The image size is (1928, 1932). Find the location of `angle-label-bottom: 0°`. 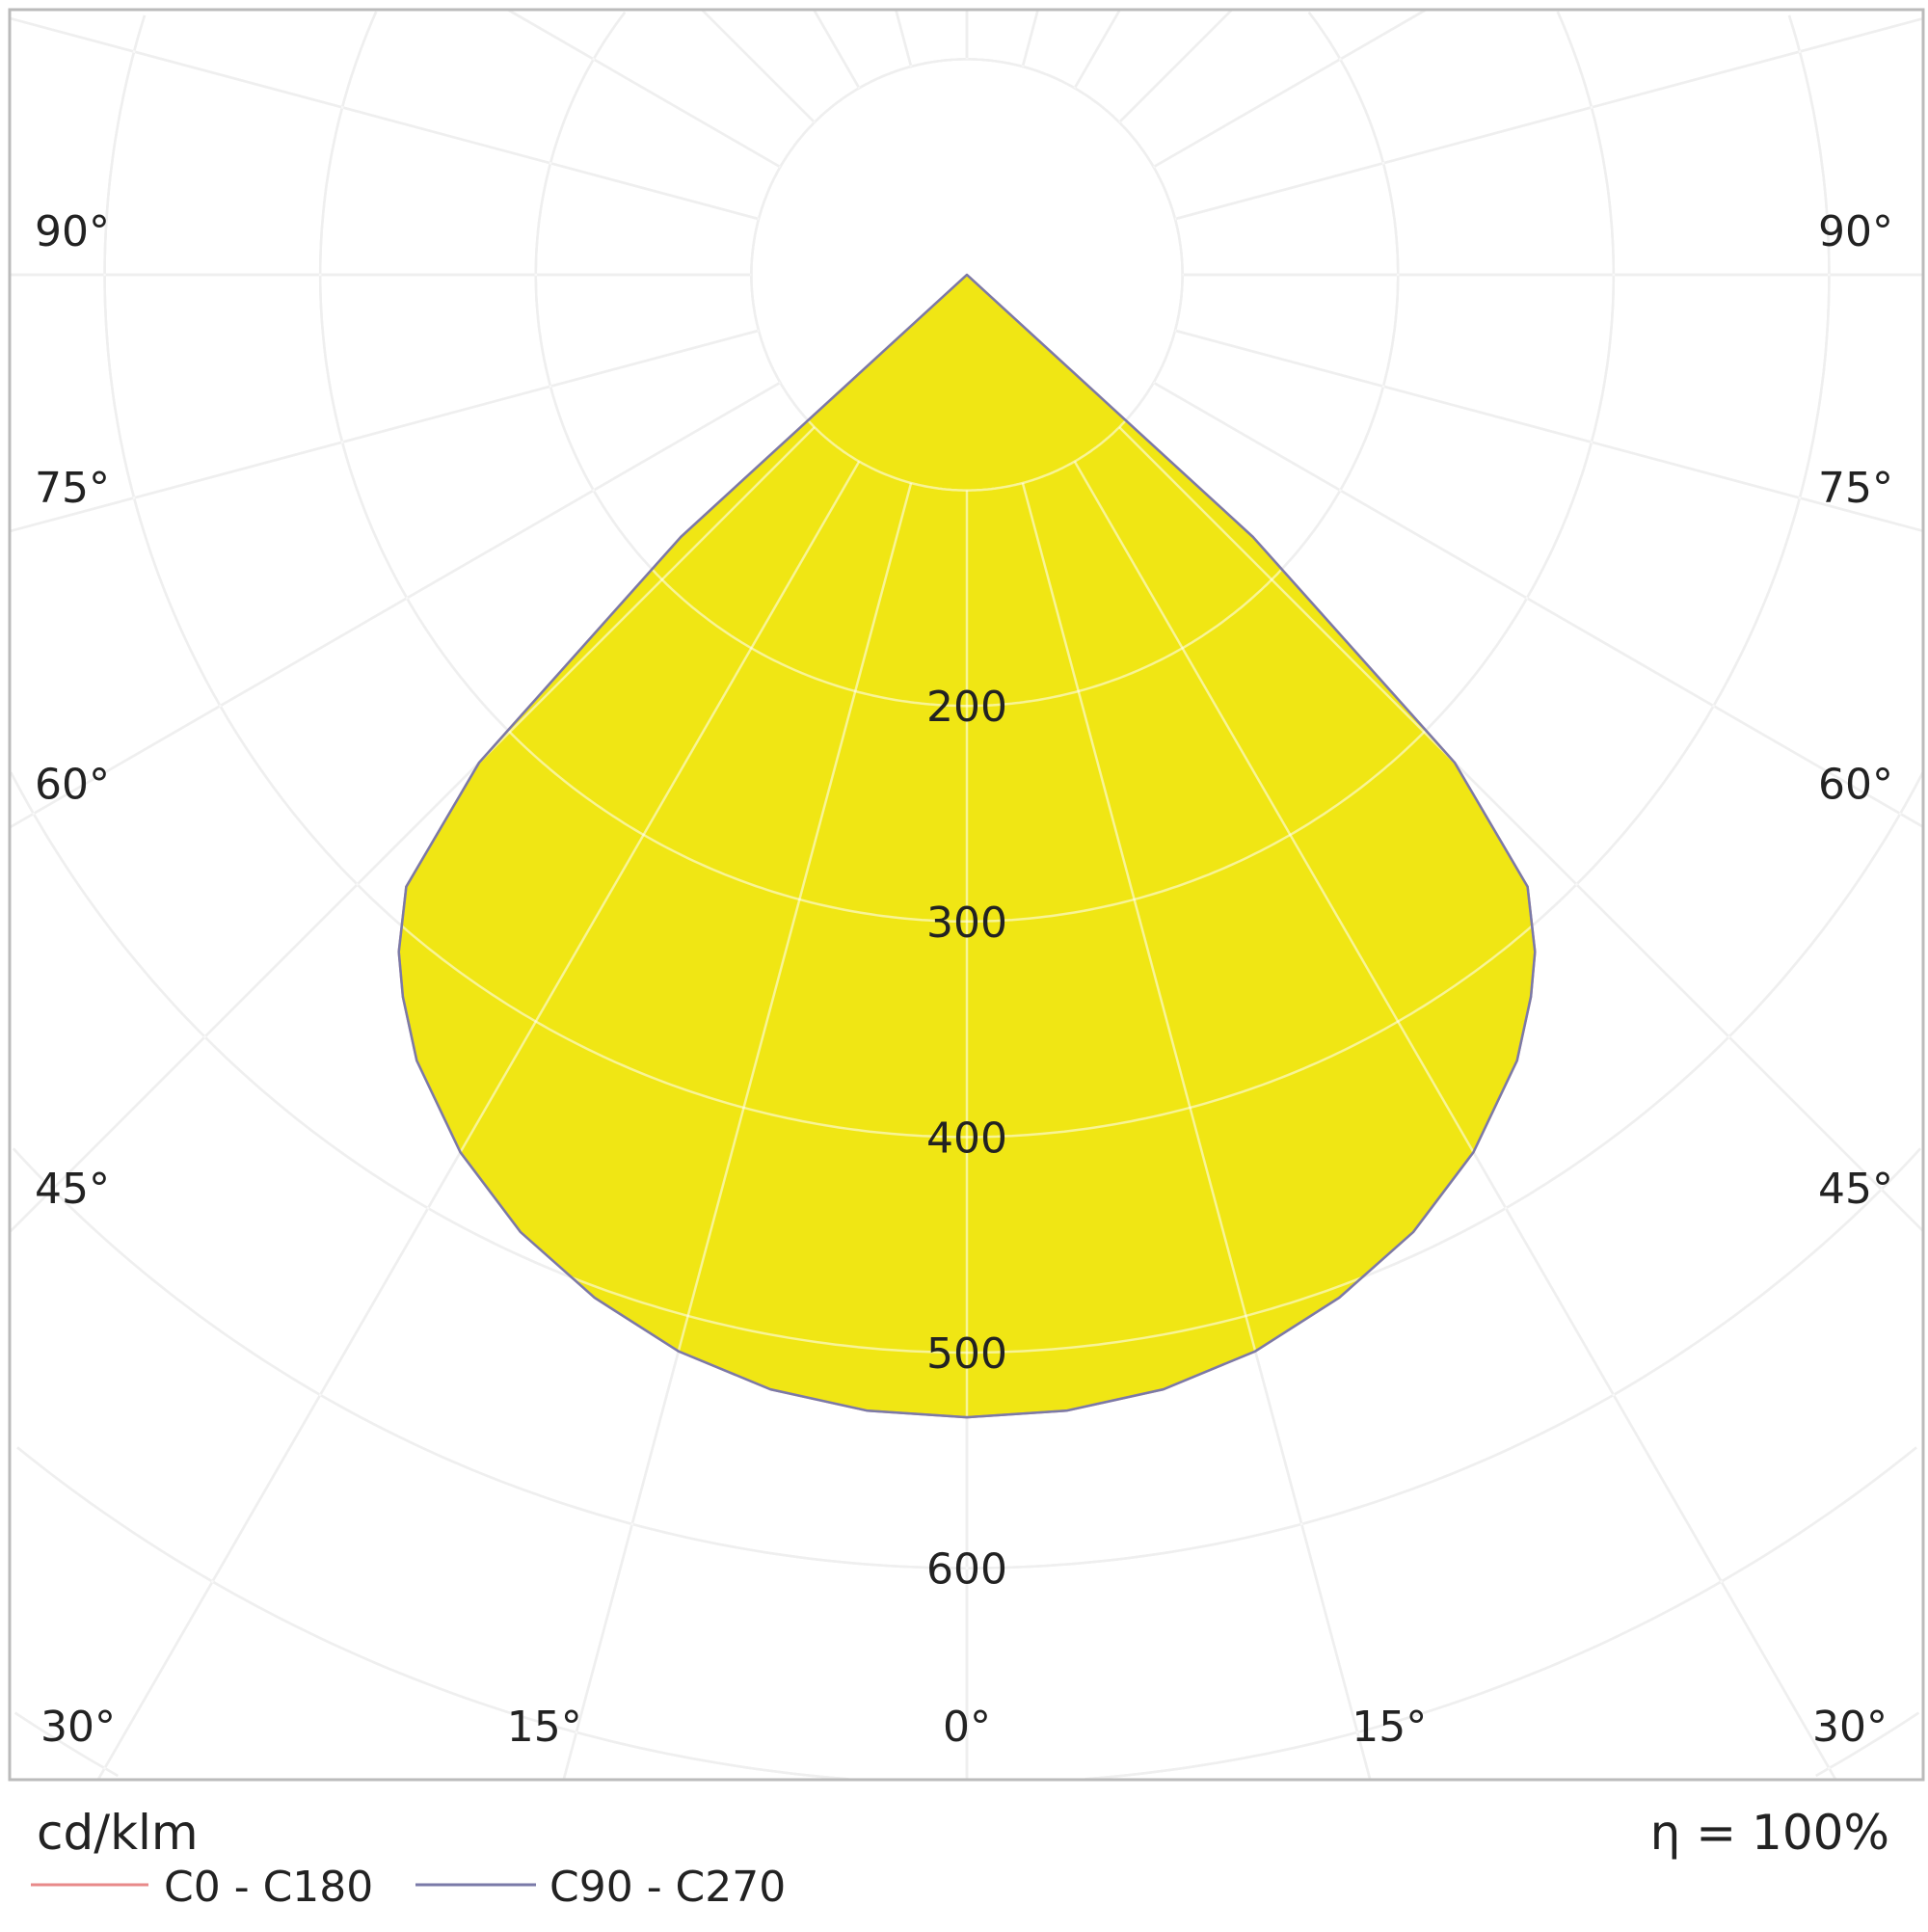

angle-label-bottom: 0° is located at coordinates (967, 1728).